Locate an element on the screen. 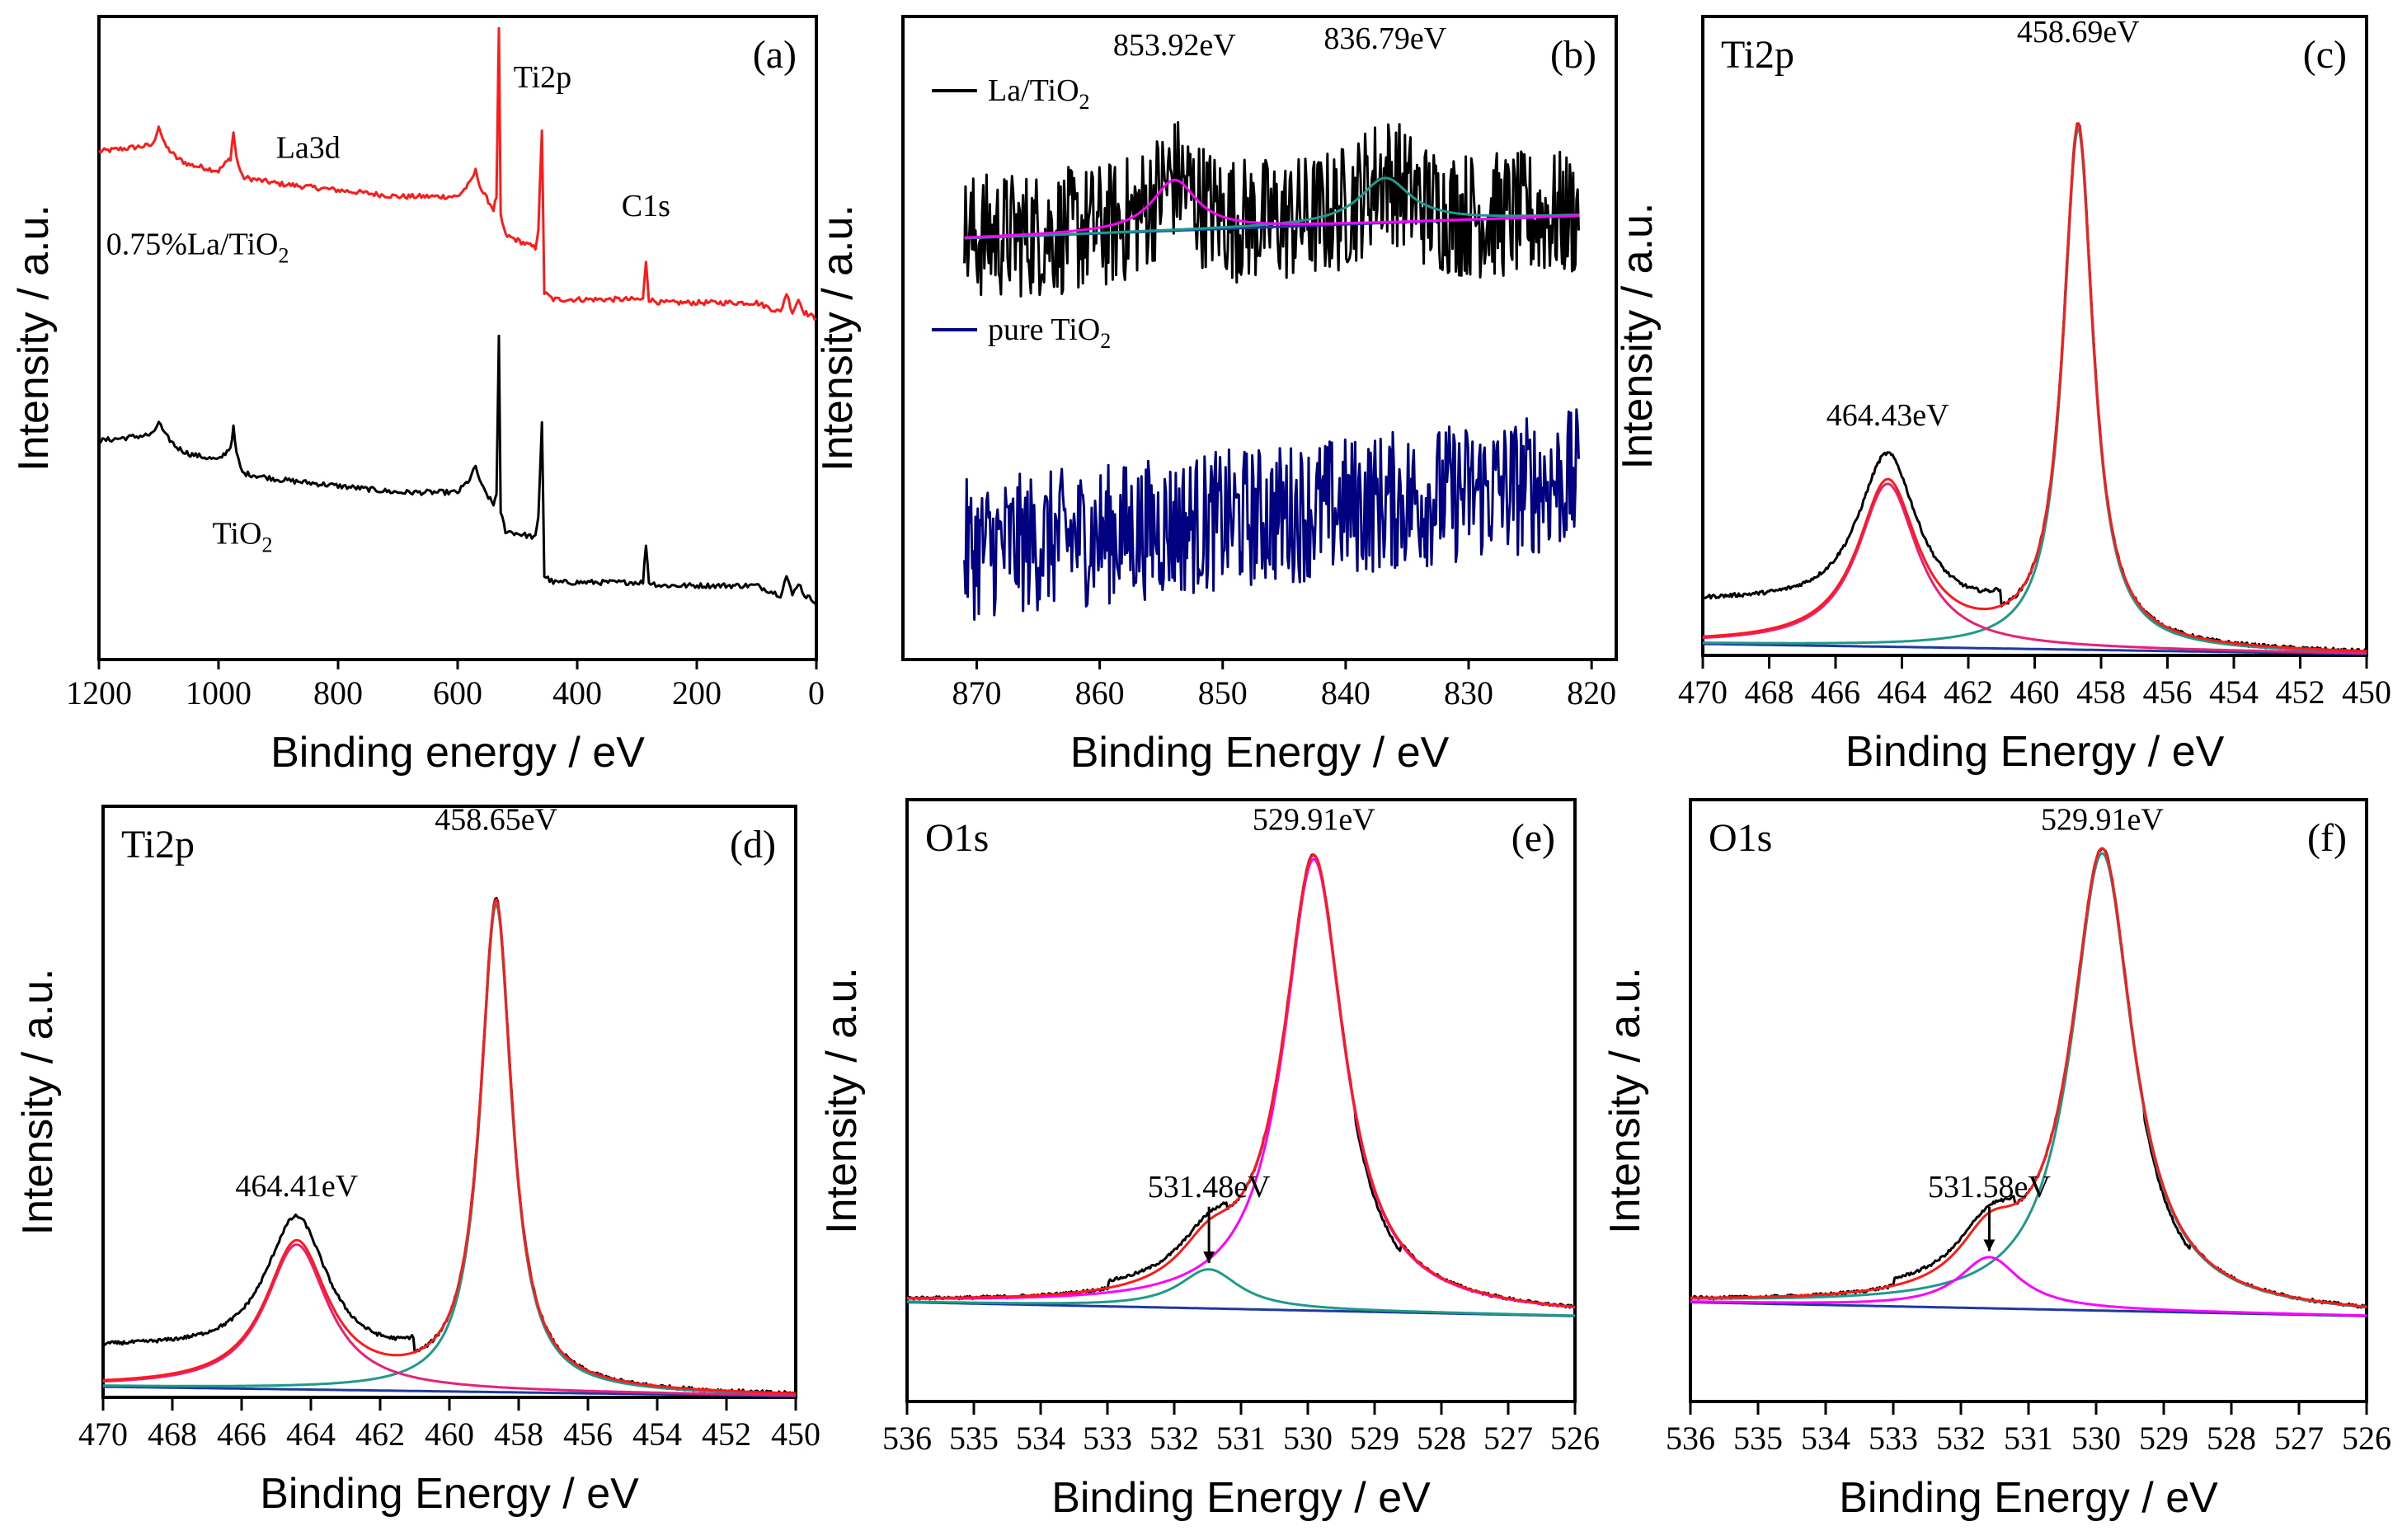 This screenshot has height=1540, width=2407. peak-annotation: 836.79eV is located at coordinates (1385, 38).